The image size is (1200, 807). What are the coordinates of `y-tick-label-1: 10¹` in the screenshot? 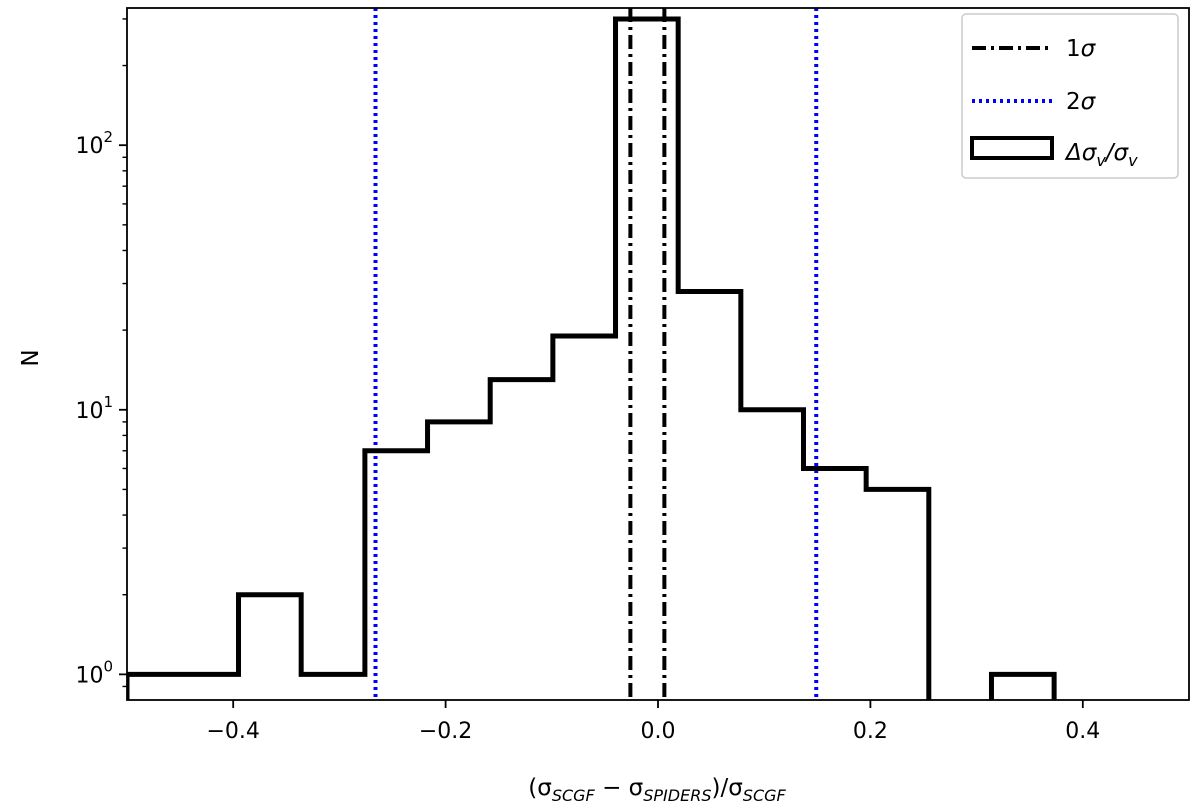 It's located at (94, 408).